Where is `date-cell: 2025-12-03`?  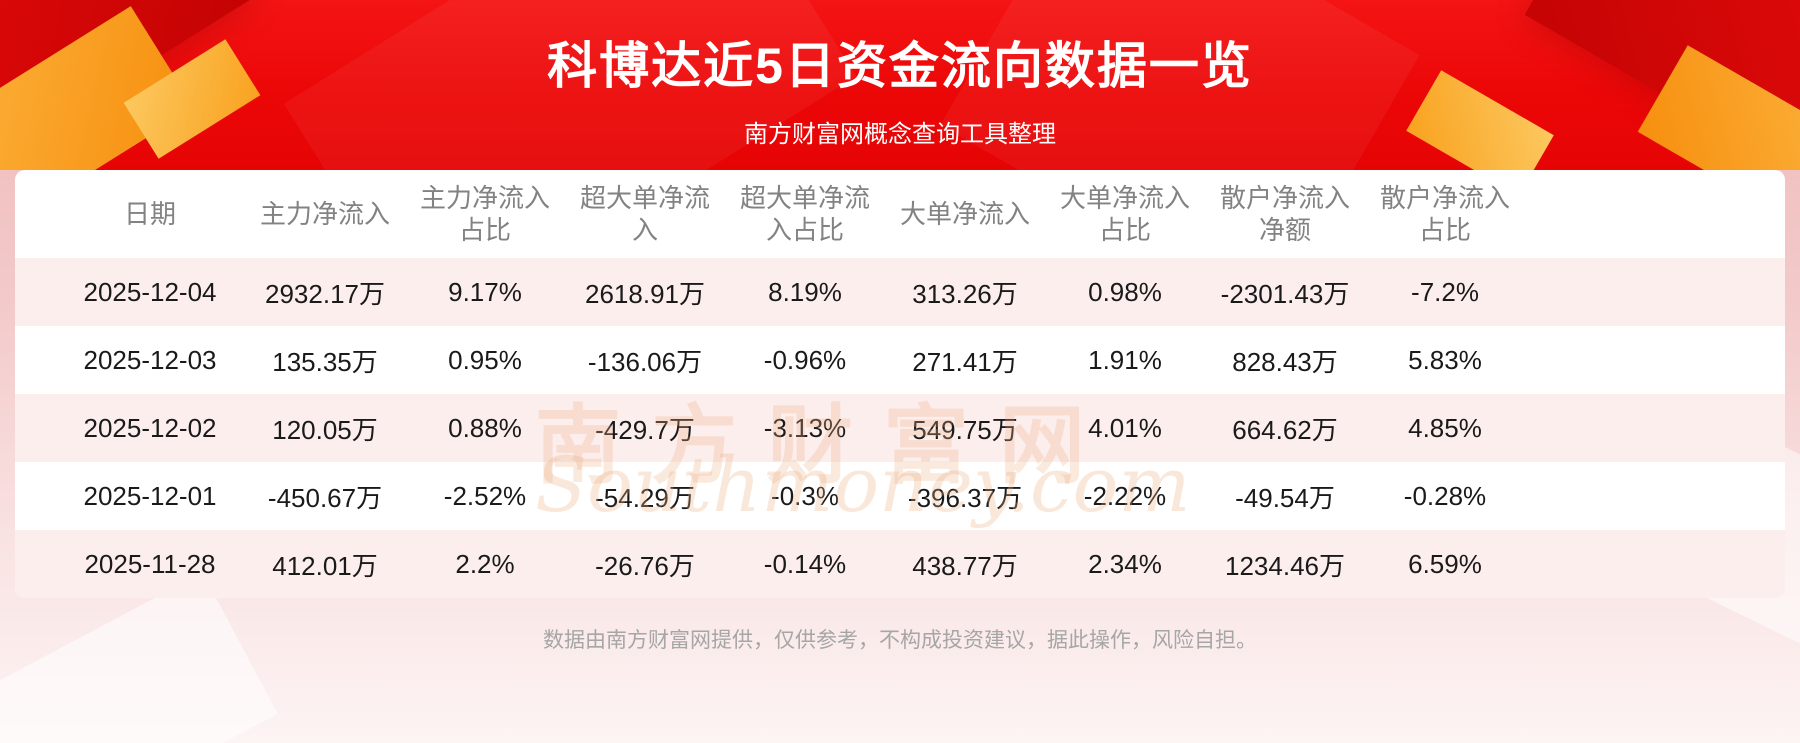 date-cell: 2025-12-03 is located at coordinates (150, 359).